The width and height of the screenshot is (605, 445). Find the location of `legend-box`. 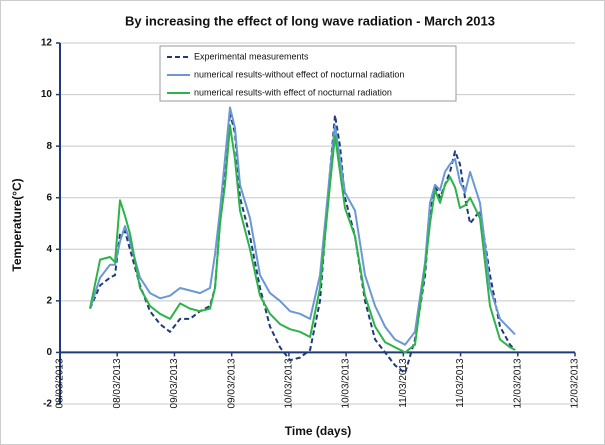

legend-box is located at coordinates (308, 73).